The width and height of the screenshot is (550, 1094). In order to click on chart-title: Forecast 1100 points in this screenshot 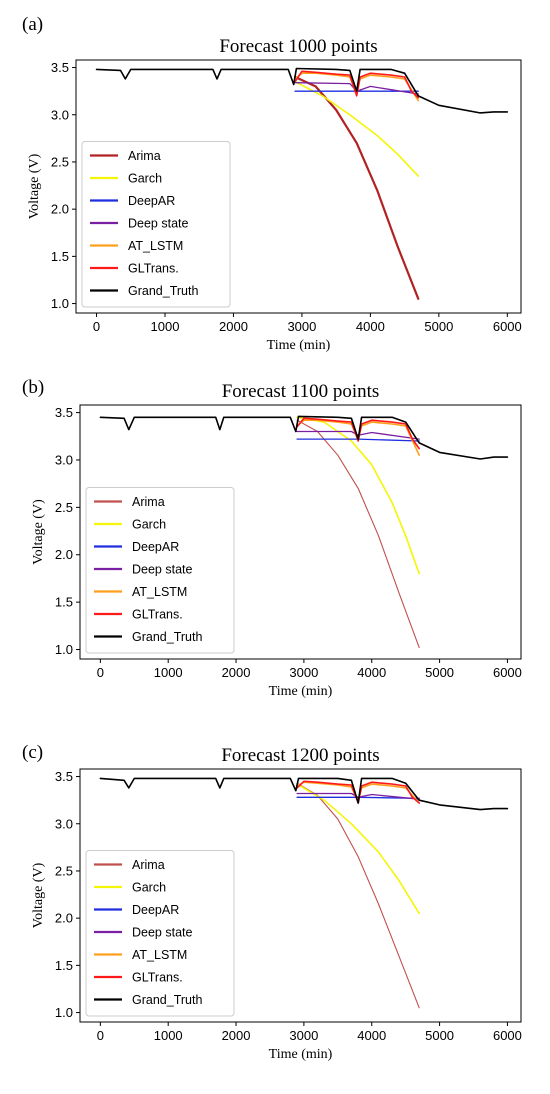, I will do `click(301, 391)`.